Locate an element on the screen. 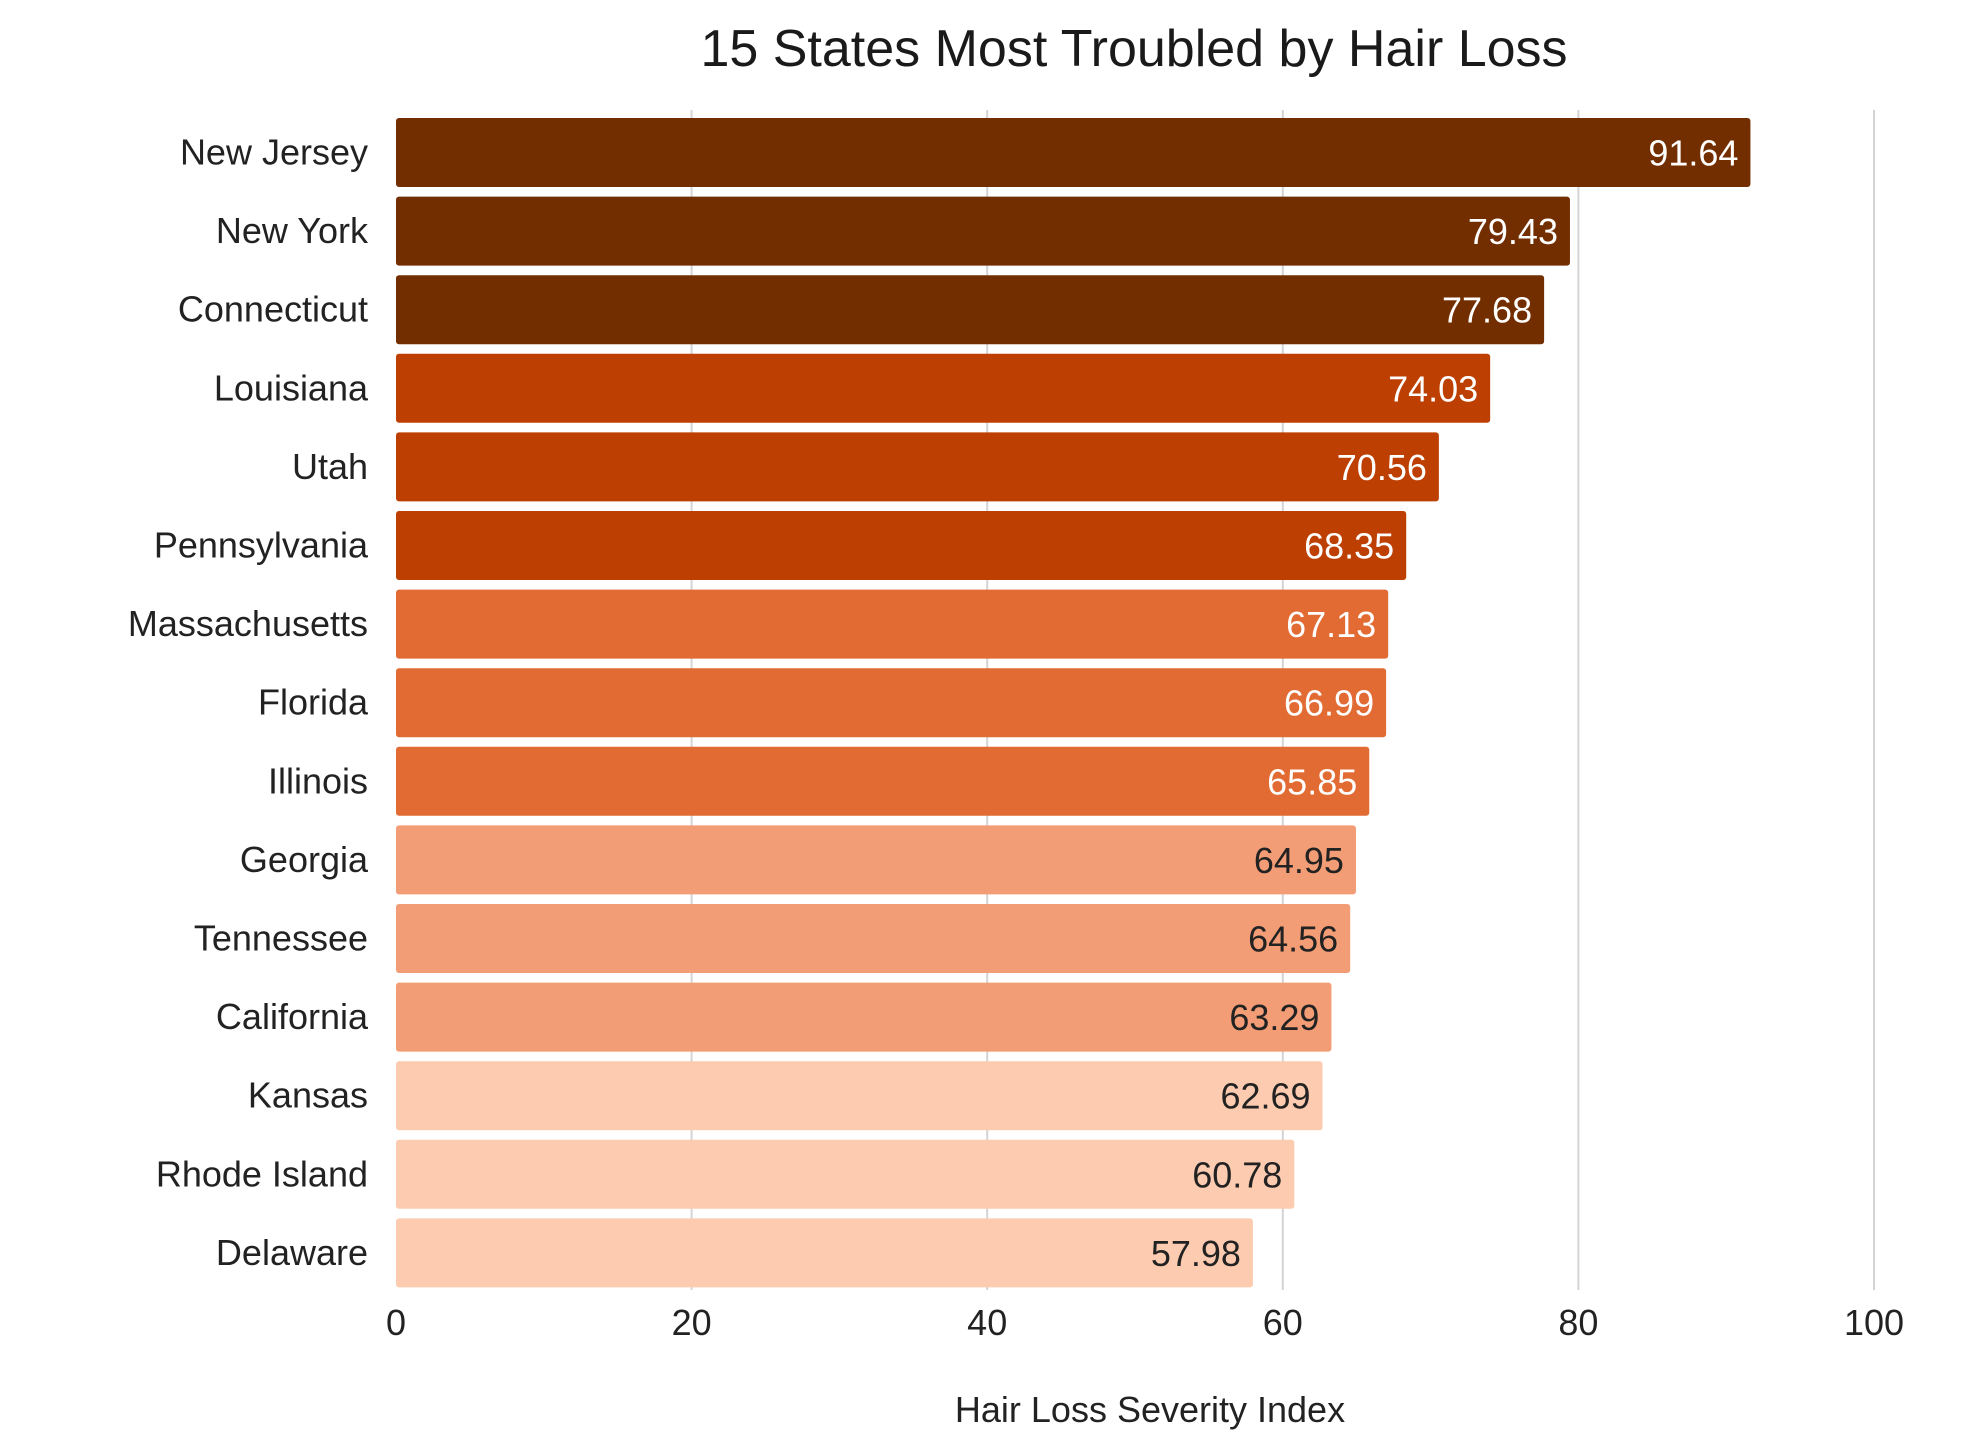 This screenshot has width=1986, height=1449. category-label: Connecticut is located at coordinates (273, 309).